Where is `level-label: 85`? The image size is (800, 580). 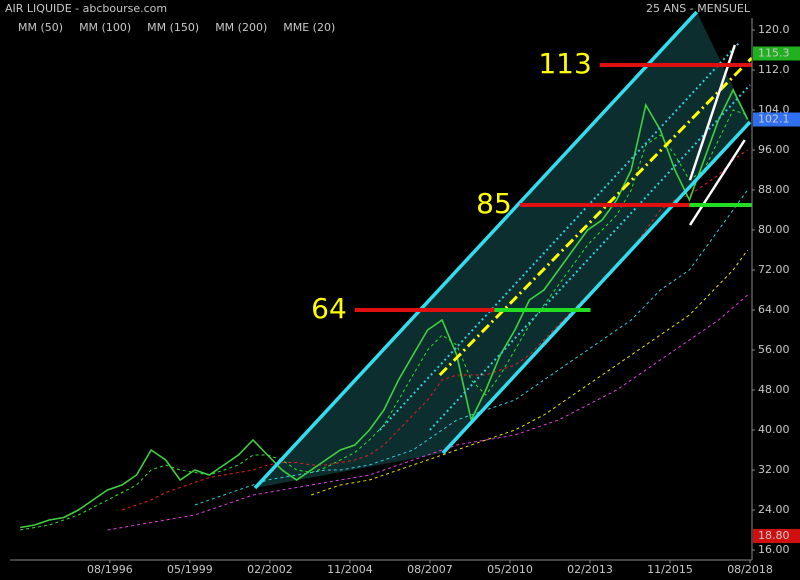
level-label: 85 is located at coordinates (494, 203).